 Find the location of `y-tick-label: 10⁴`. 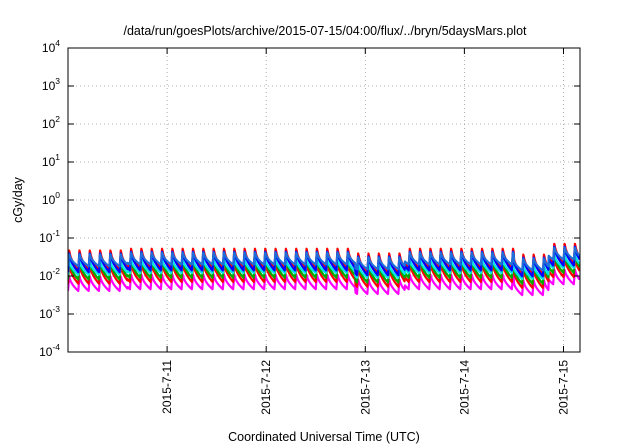

y-tick-label: 10⁴ is located at coordinates (51, 46).